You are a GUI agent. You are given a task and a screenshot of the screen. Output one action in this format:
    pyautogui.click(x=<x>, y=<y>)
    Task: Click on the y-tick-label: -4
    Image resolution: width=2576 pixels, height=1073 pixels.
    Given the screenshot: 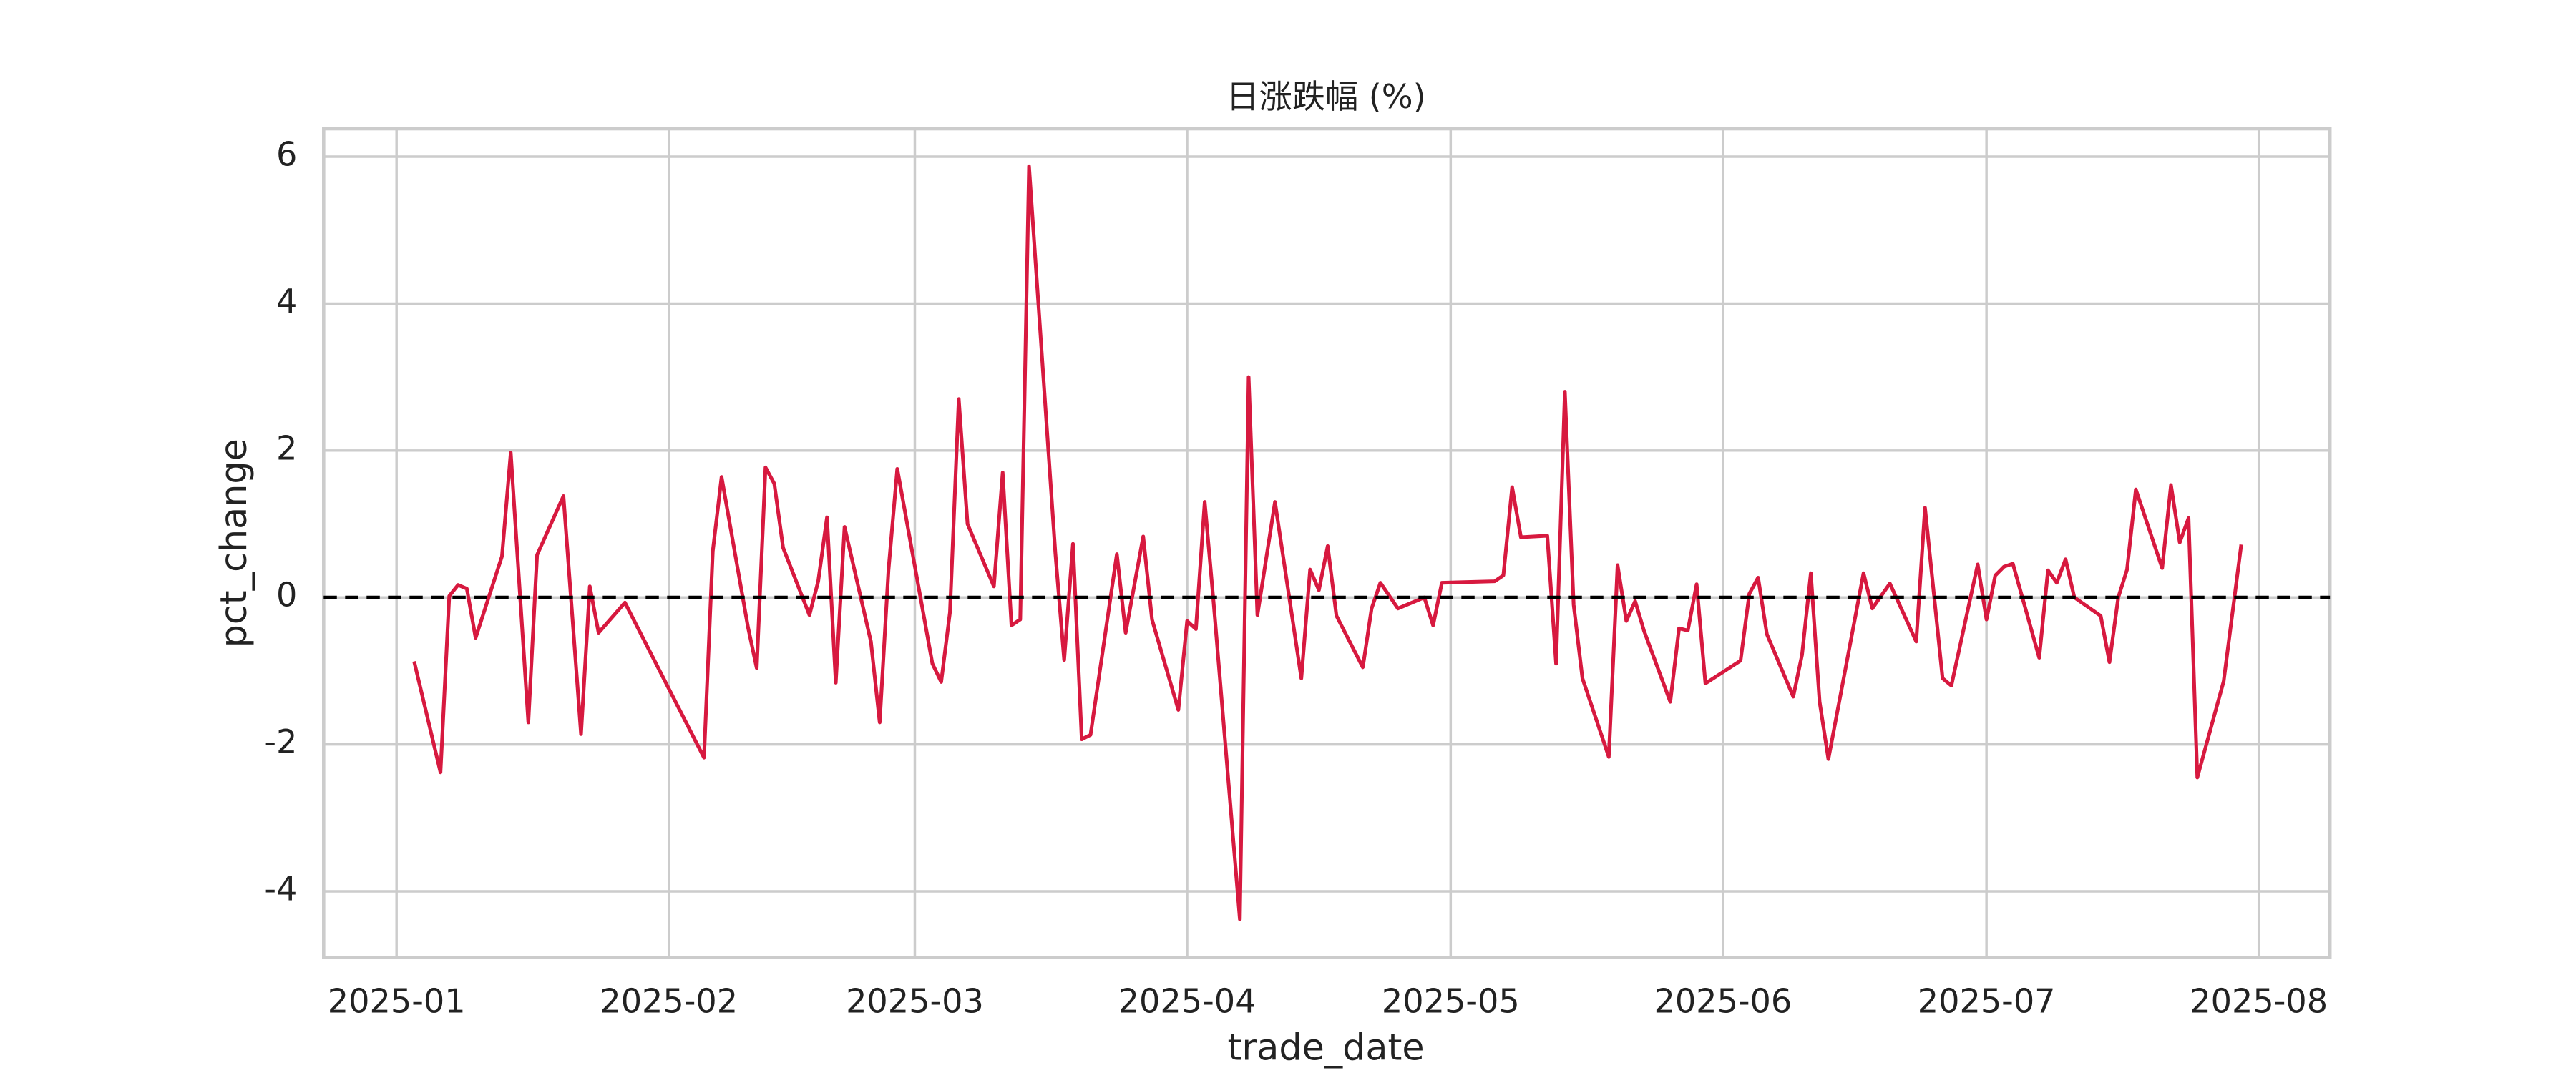 What is the action you would take?
    pyautogui.click(x=280, y=889)
    